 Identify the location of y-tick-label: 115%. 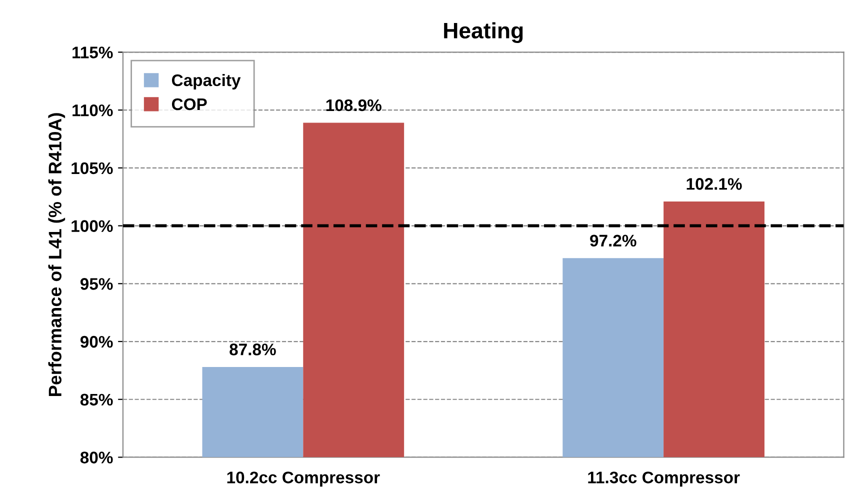
(92, 52).